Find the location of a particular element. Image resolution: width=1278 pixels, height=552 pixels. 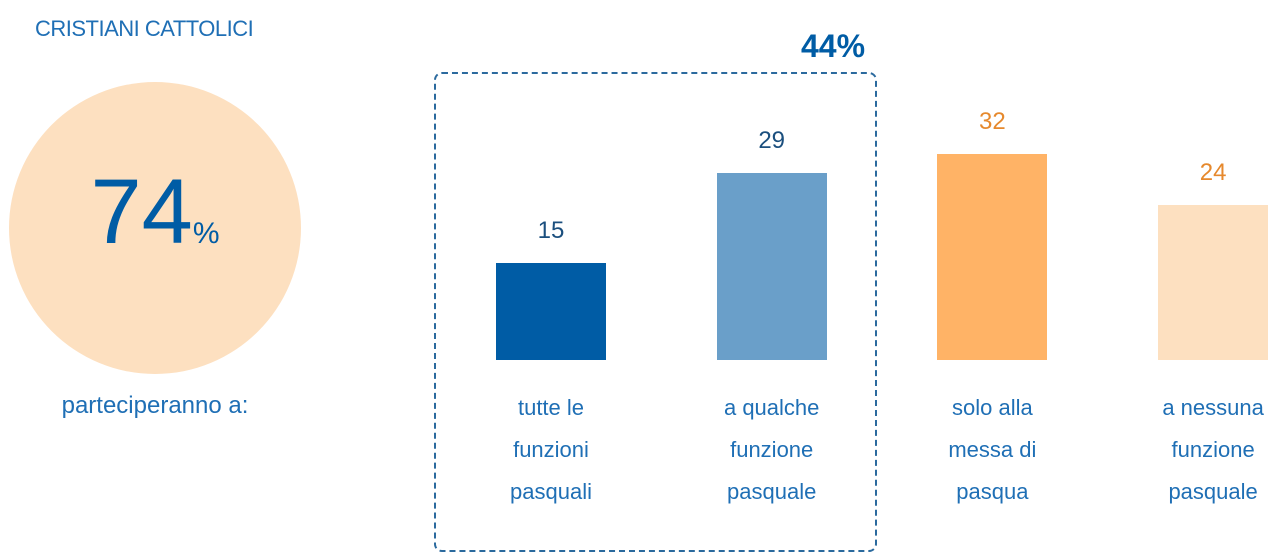

value-label: 15 is located at coordinates (551, 231).